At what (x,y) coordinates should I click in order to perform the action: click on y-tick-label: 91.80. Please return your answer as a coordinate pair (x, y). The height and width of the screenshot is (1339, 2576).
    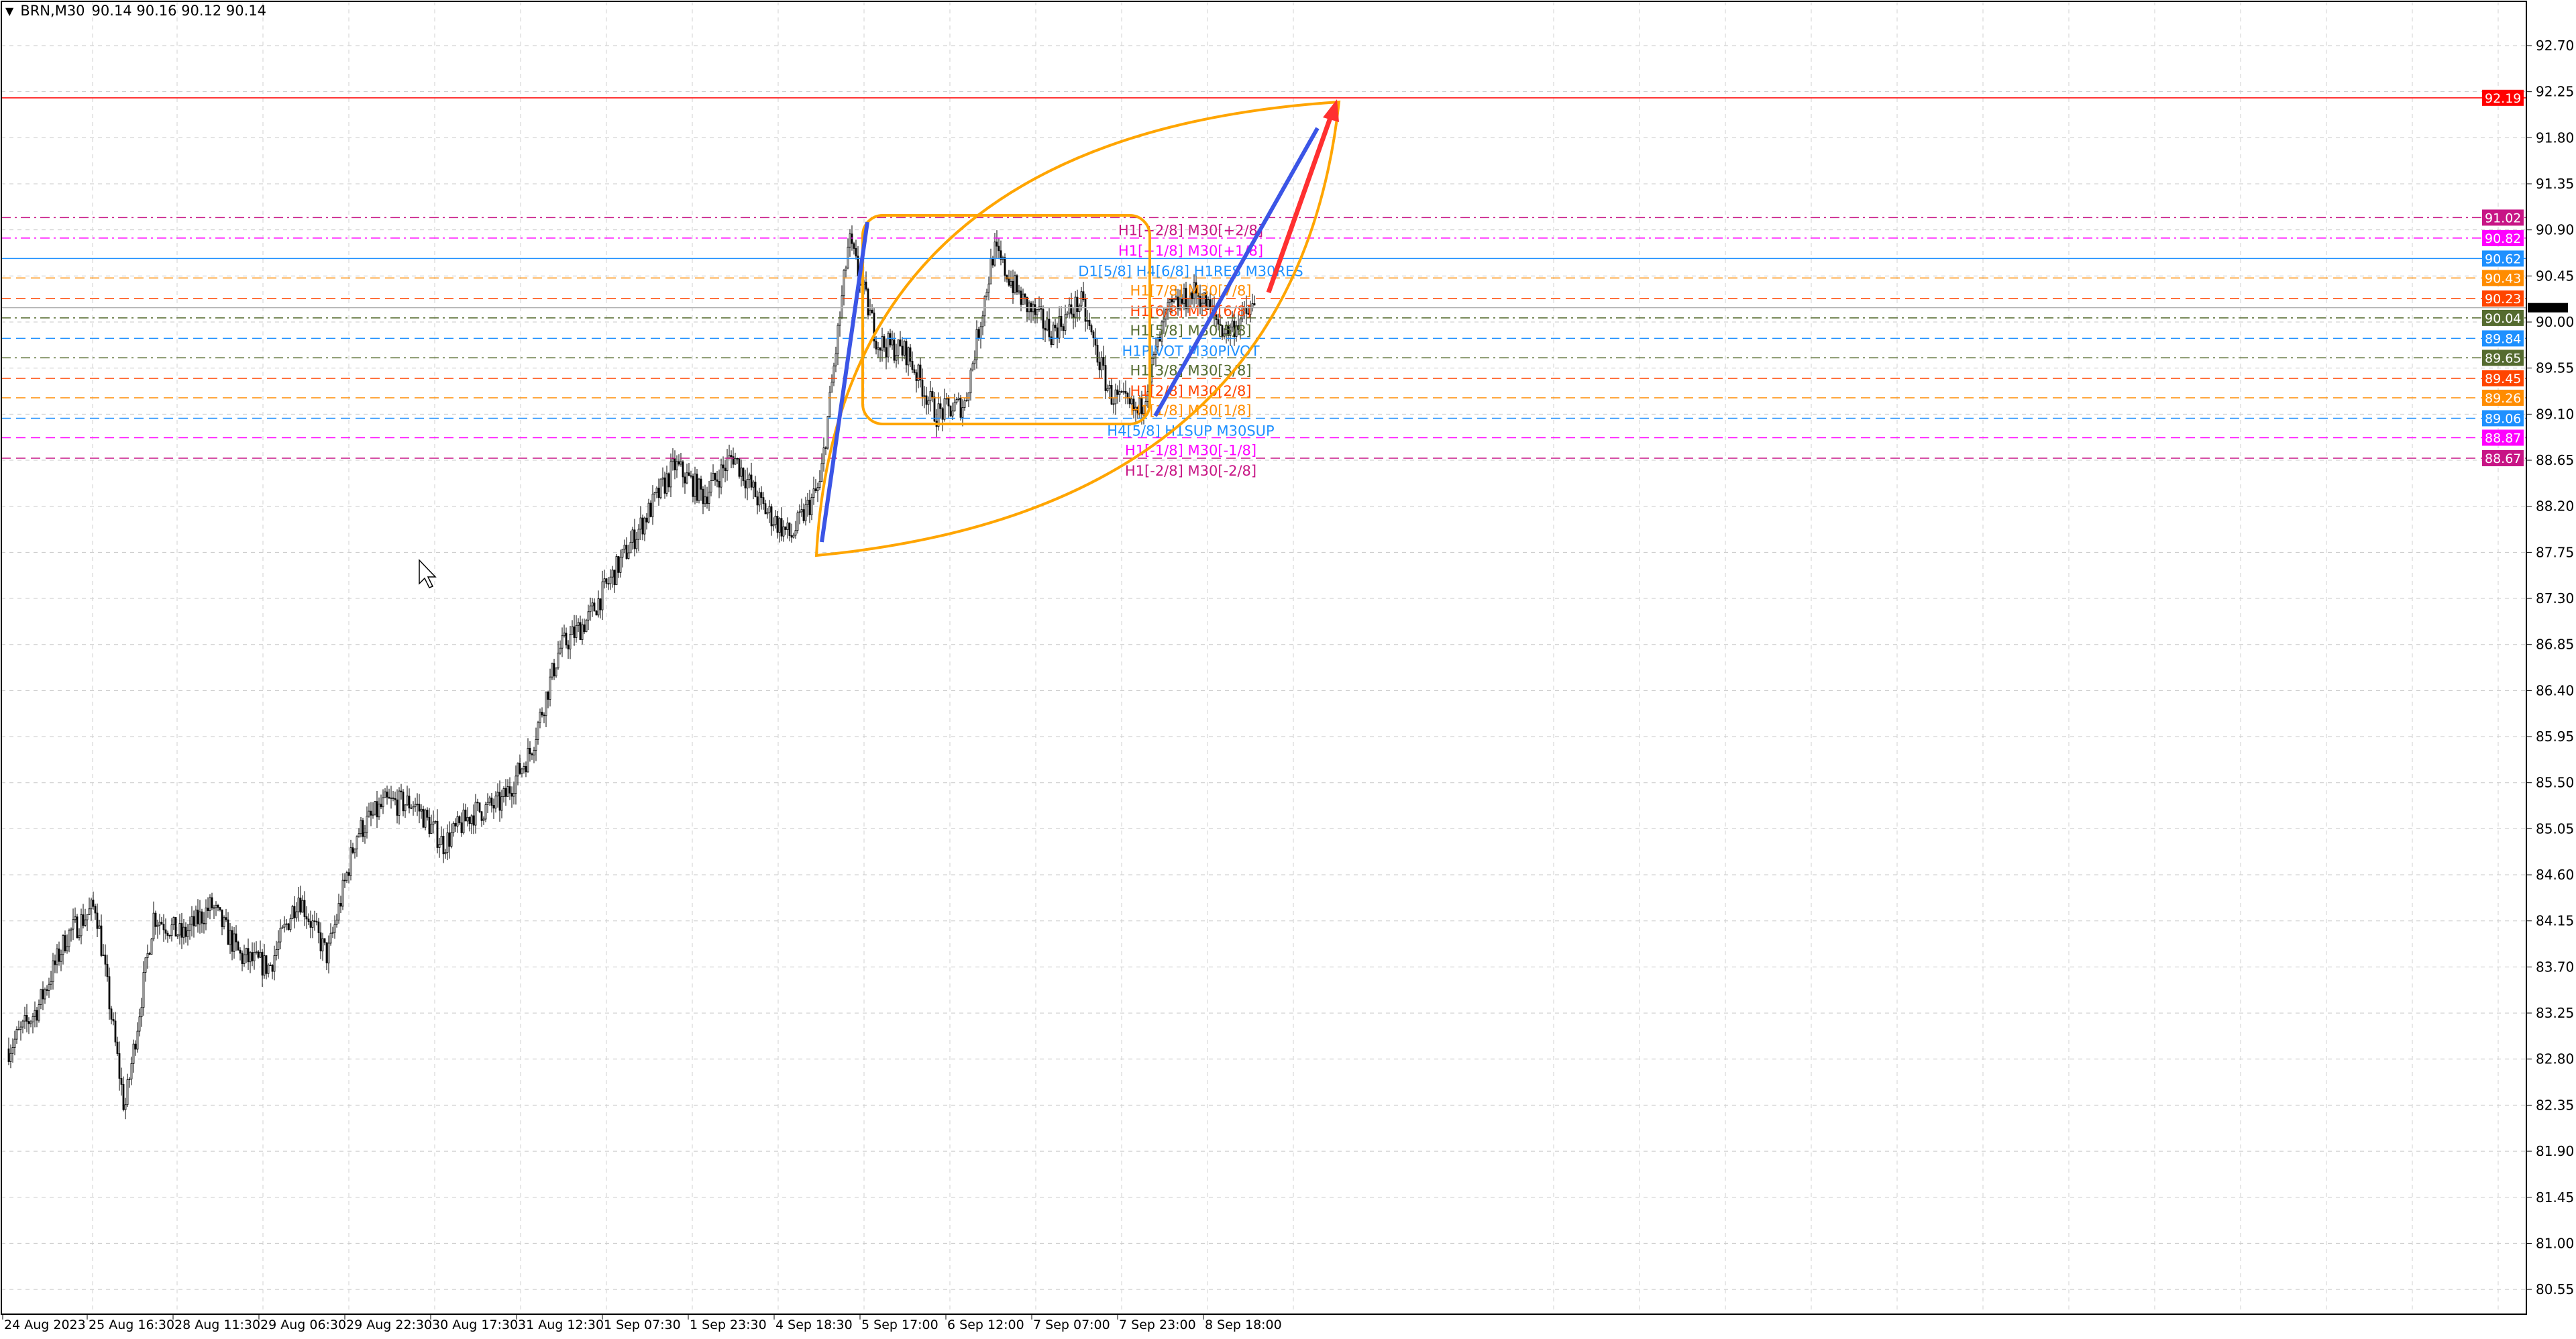
    Looking at the image, I should click on (2555, 137).